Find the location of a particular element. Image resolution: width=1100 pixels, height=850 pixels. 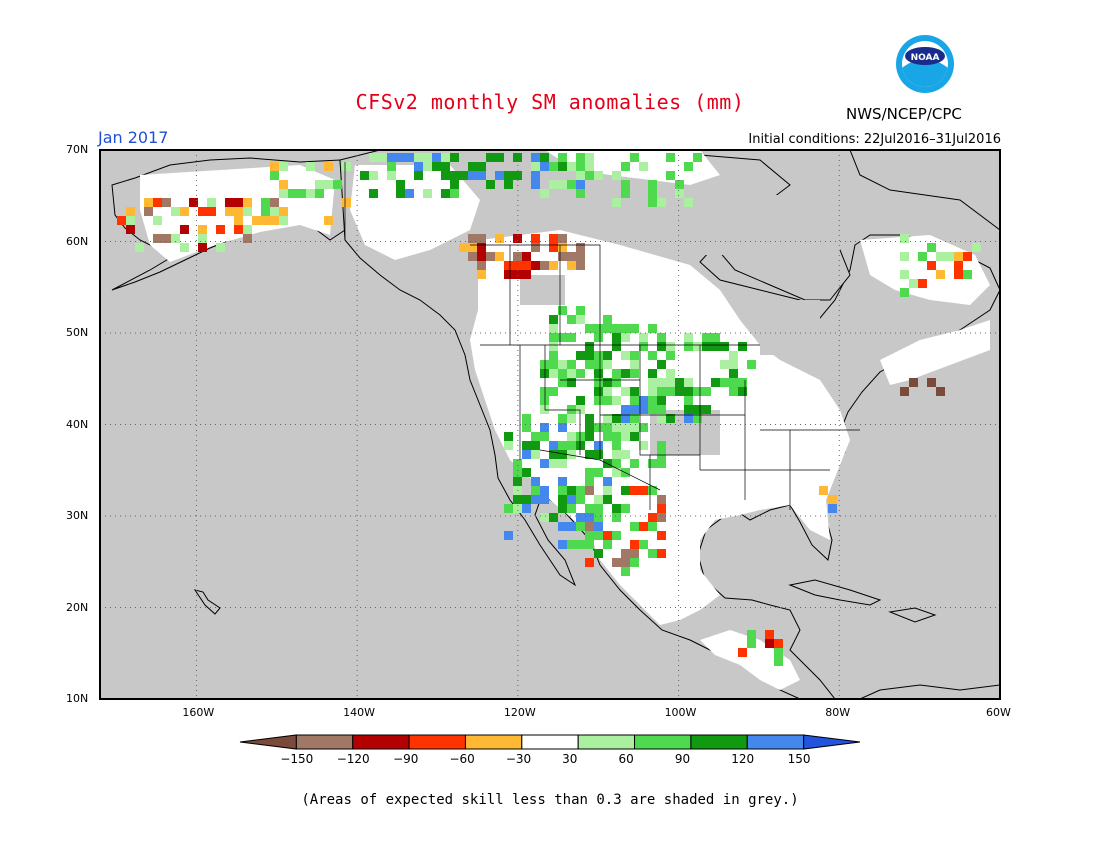

legend-tick-label: 90 is located at coordinates (682, 759).